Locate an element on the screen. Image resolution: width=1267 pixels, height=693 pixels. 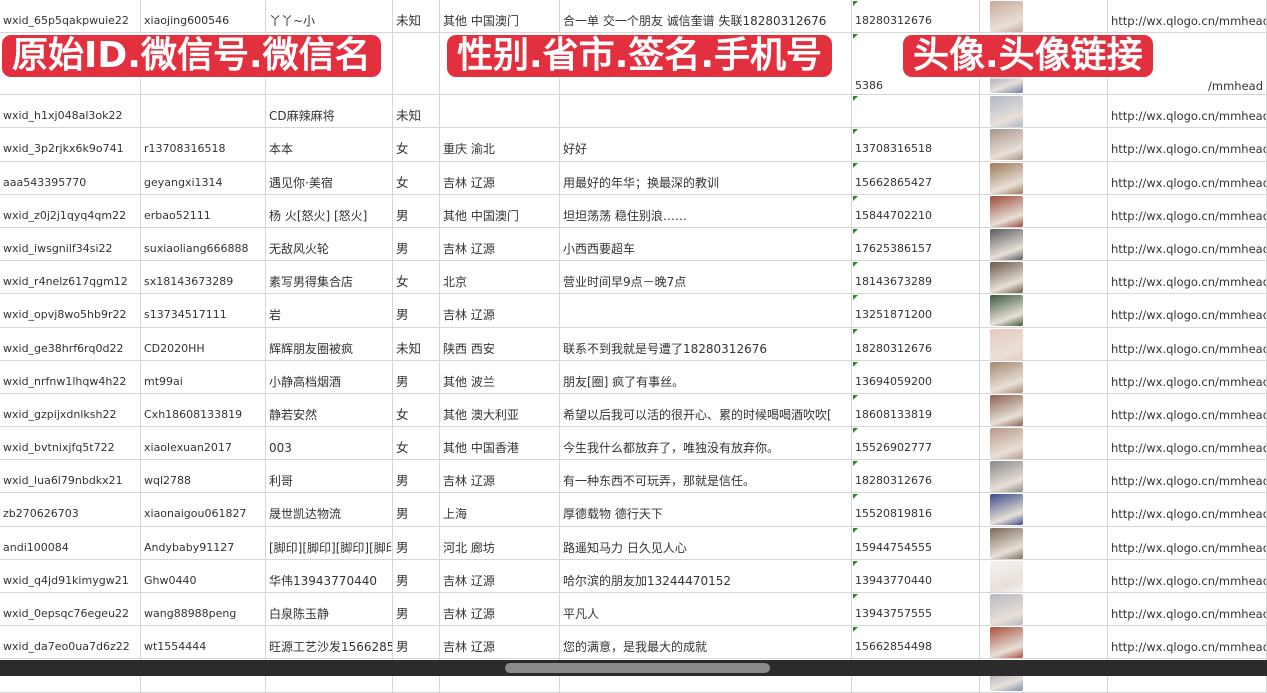
signature-cell: 厚德载物 德行天下 is located at coordinates (706, 509).